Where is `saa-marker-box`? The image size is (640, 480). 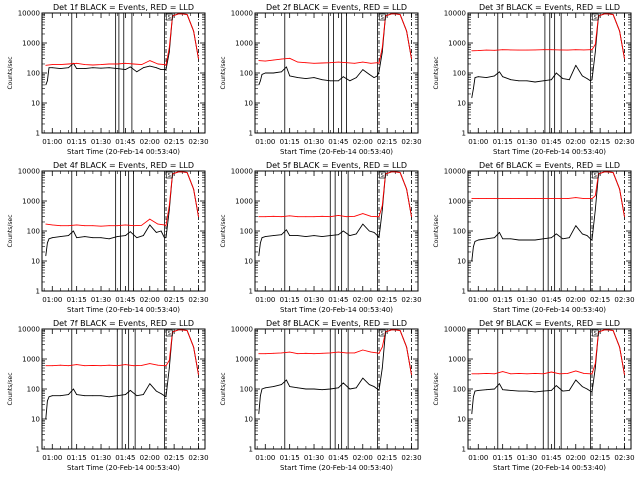
saa-marker-box is located at coordinates (169, 175).